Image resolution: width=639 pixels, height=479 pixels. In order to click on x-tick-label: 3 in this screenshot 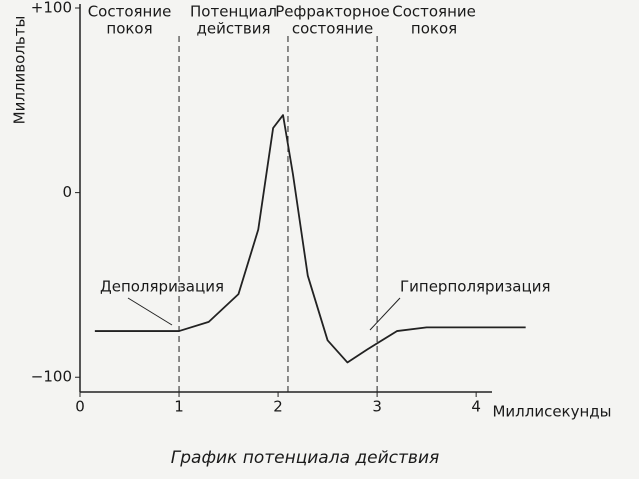, I will do `click(377, 407)`.